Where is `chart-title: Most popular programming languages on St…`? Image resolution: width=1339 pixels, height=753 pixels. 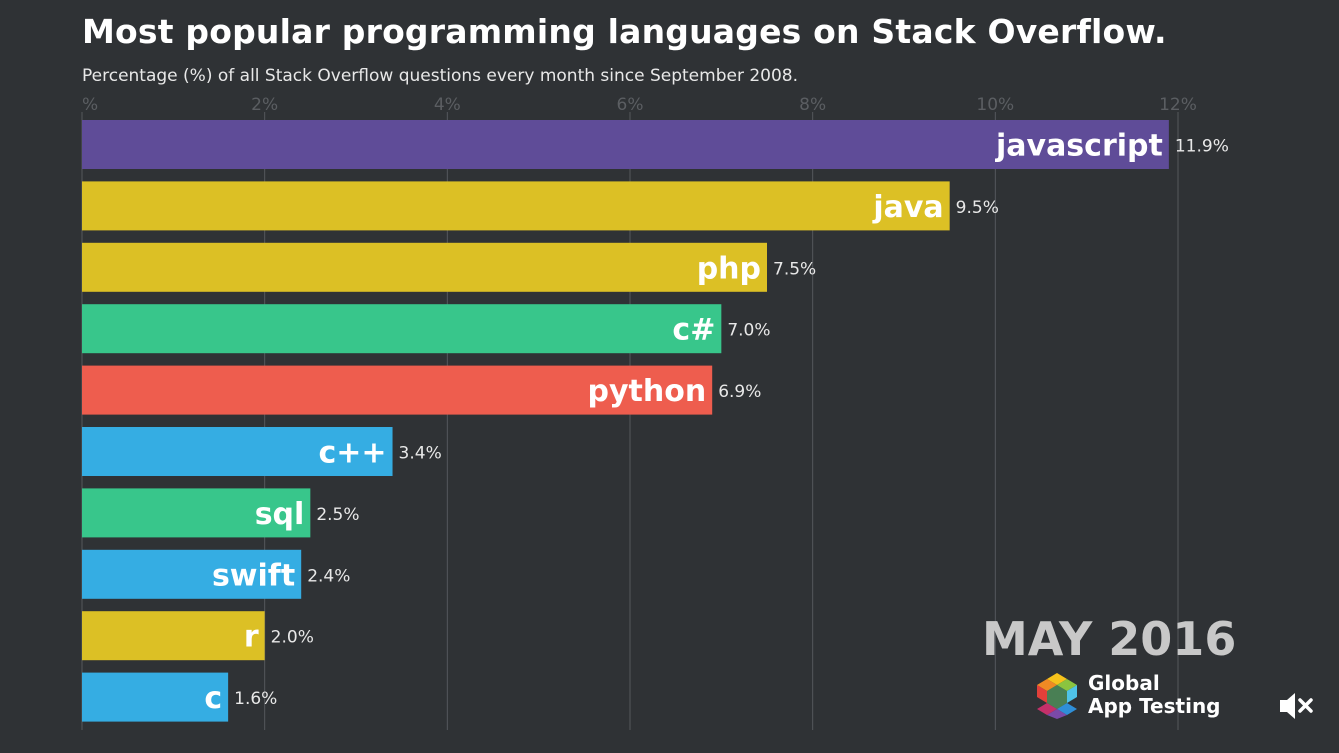
chart-title: Most popular programming languages on St… is located at coordinates (624, 31).